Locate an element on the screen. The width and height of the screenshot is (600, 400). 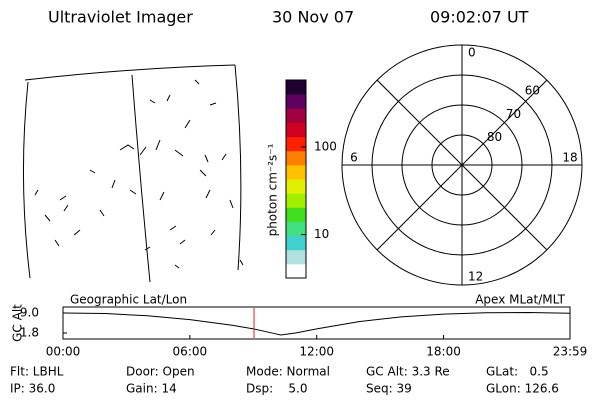
colorbar-tick-label: 10 is located at coordinates (321, 234).